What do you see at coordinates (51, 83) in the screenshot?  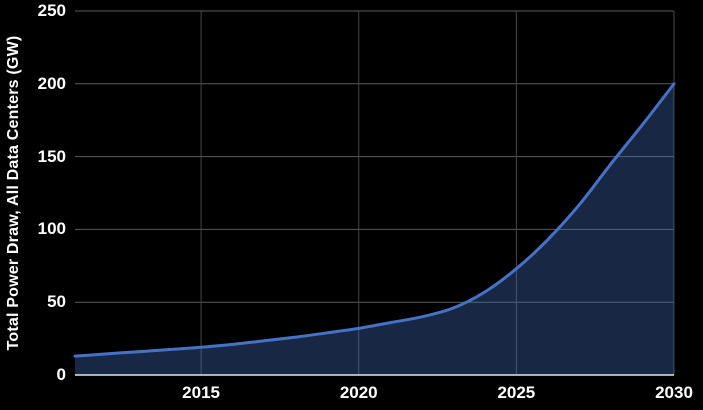 I see `y-tick-label: 200` at bounding box center [51, 83].